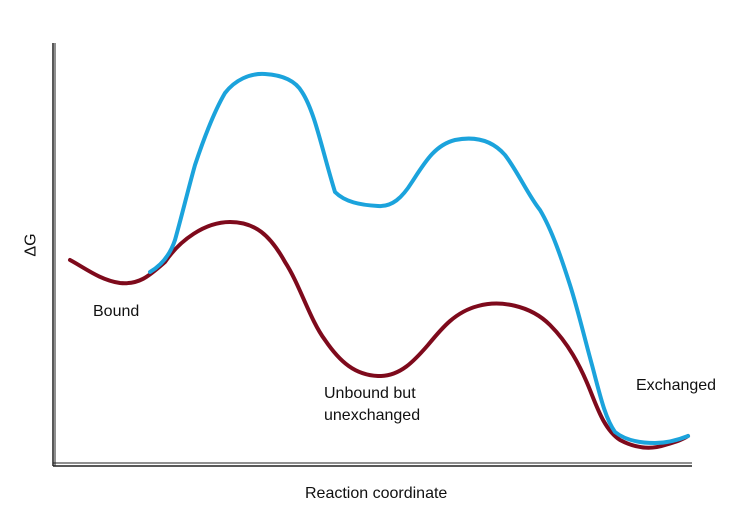 This screenshot has height=517, width=743. What do you see at coordinates (116, 311) in the screenshot?
I see `state-label-bound: Bound` at bounding box center [116, 311].